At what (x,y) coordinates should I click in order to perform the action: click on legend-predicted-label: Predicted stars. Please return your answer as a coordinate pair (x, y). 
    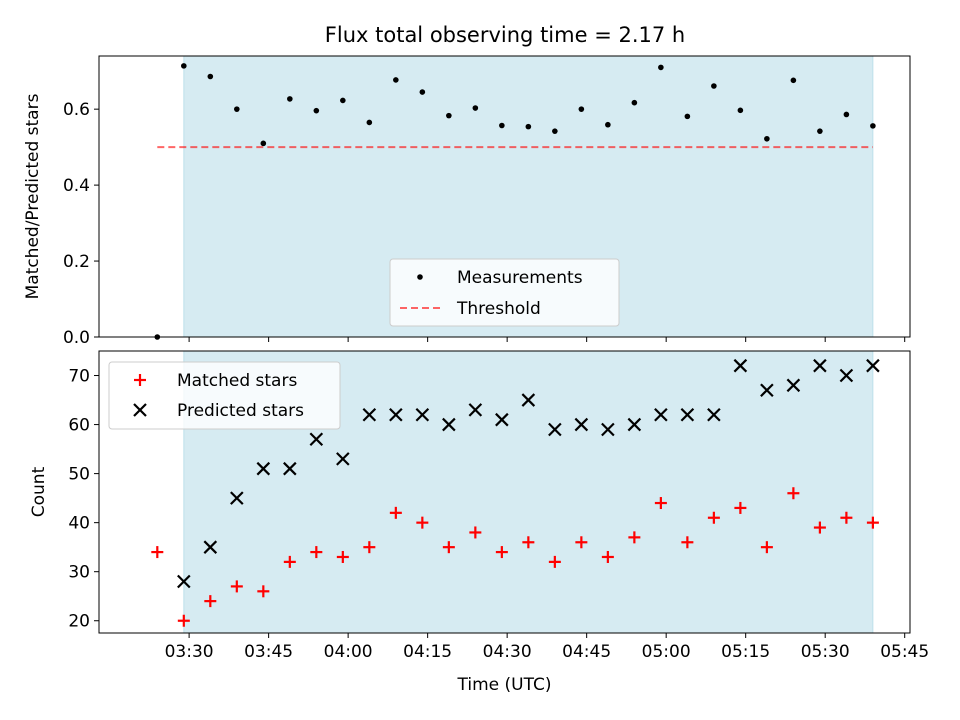
    Looking at the image, I should click on (240, 411).